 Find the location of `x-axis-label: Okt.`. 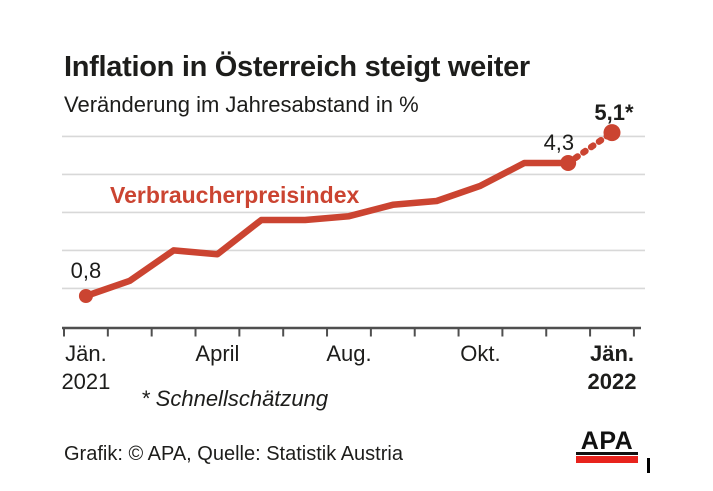

x-axis-label: Okt. is located at coordinates (480, 353).